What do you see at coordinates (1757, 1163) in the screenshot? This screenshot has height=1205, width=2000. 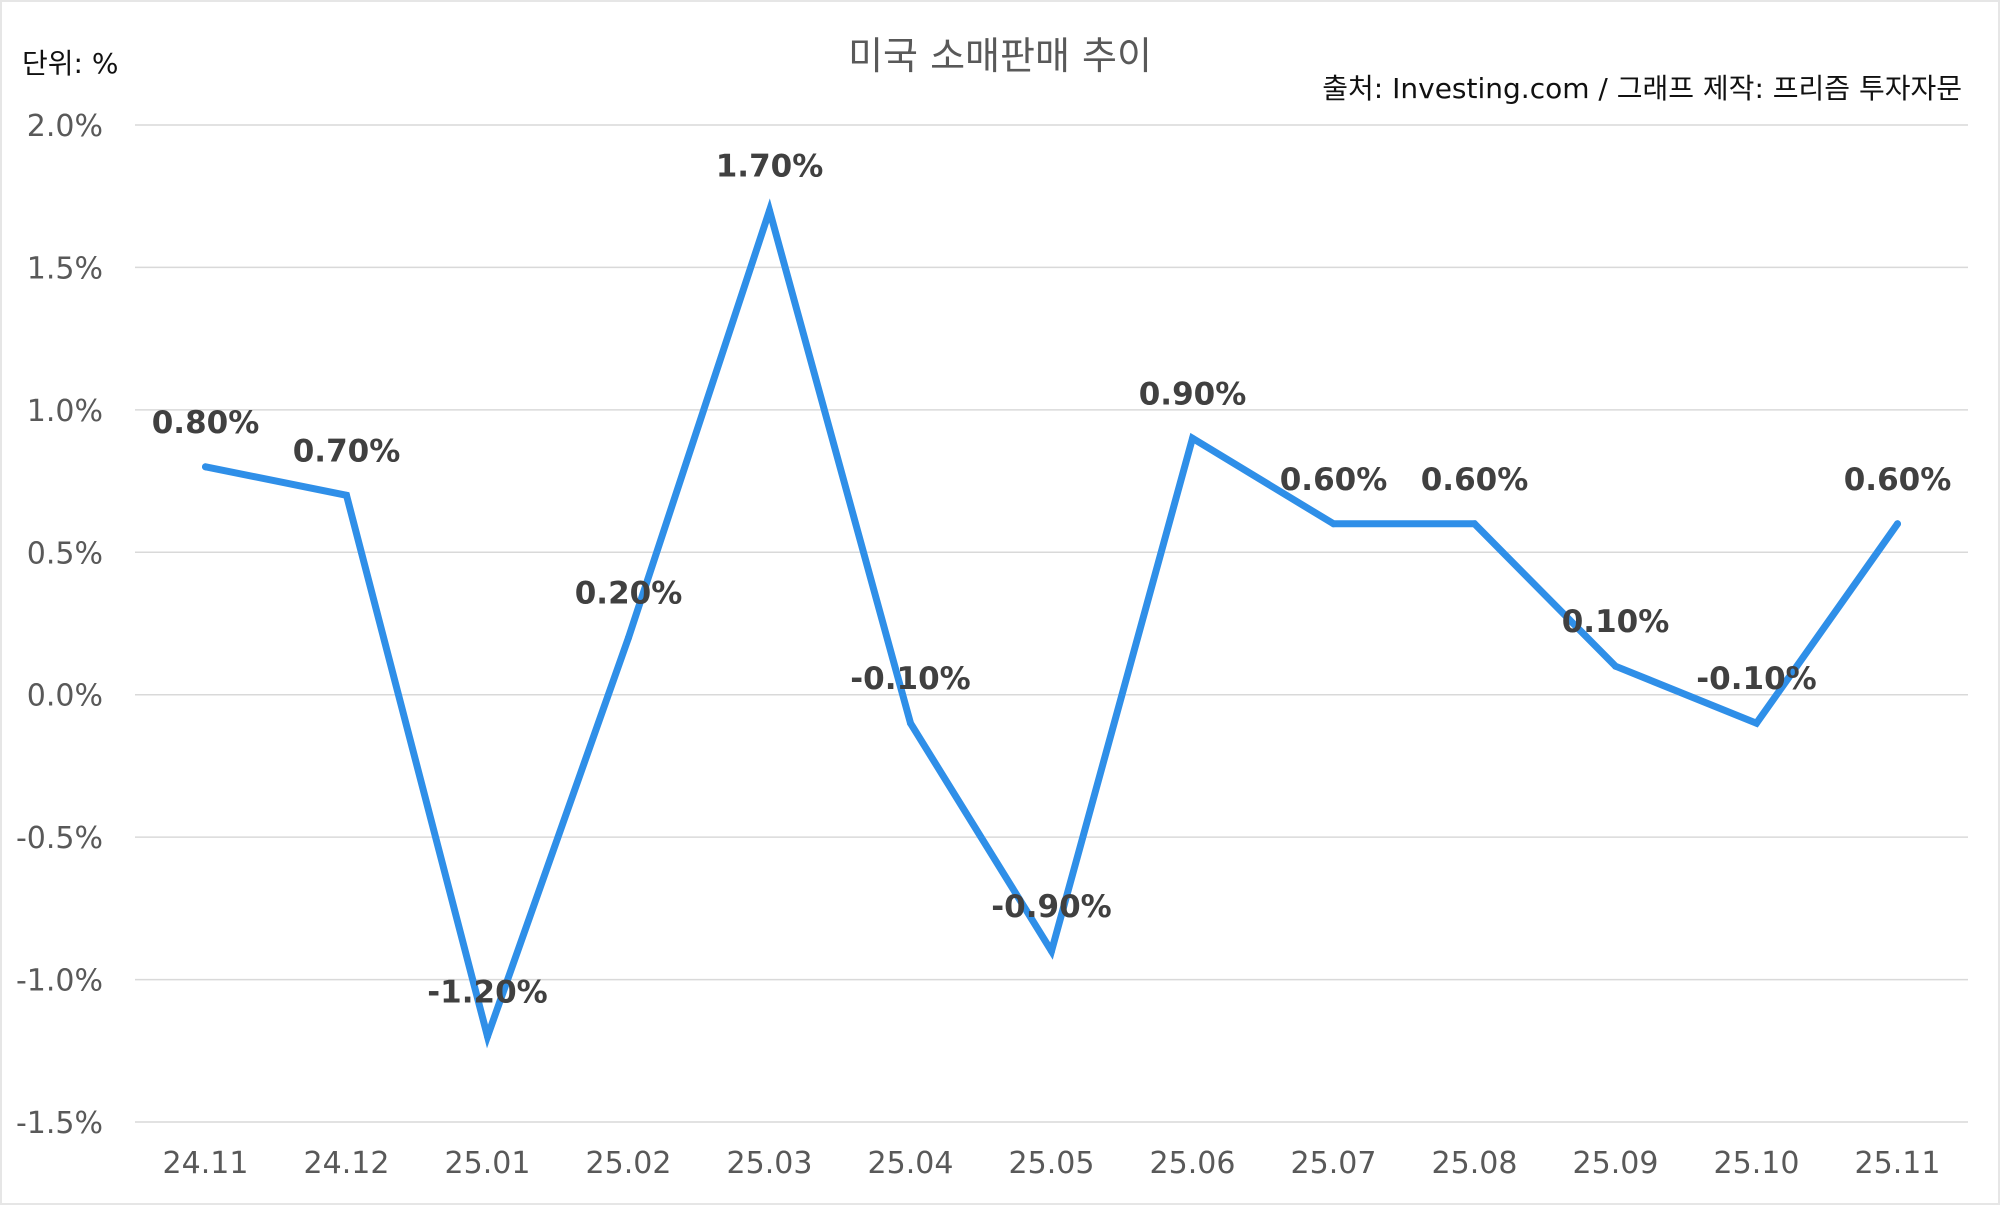 I see `x-tick-label: 25.10` at bounding box center [1757, 1163].